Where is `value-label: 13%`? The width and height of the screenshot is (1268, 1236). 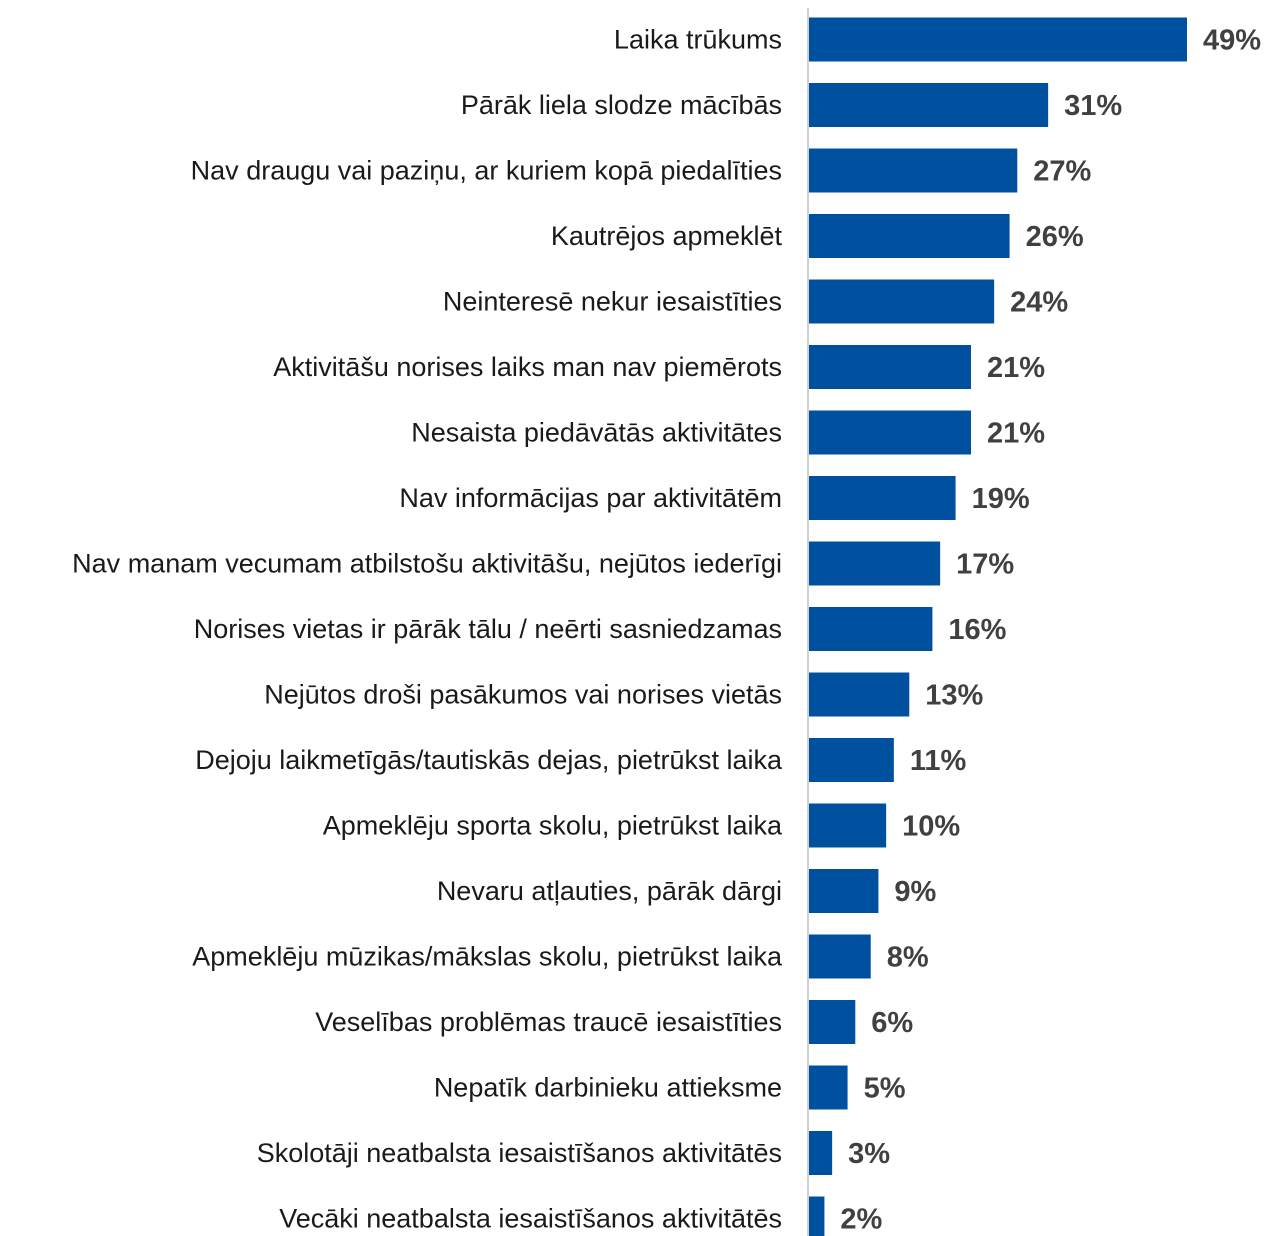
value-label: 13% is located at coordinates (954, 696).